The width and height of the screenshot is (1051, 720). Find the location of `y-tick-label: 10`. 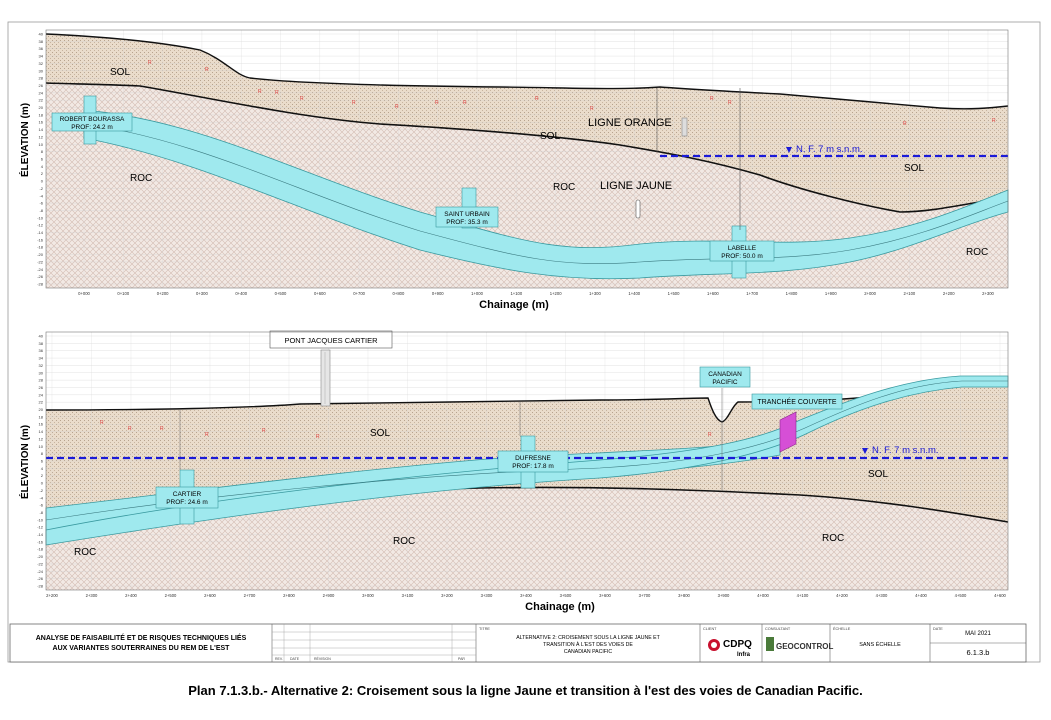

y-tick-label: 10 is located at coordinates (41, 144).